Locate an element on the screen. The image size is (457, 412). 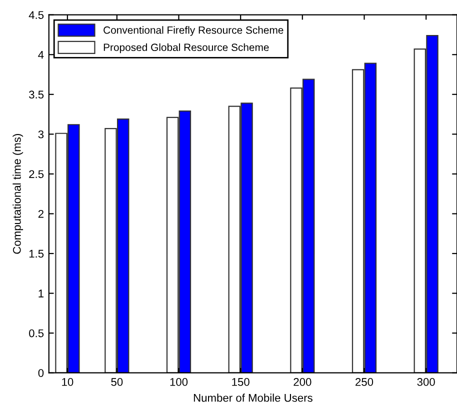
x-tick-label: 300 is located at coordinates (426, 382).